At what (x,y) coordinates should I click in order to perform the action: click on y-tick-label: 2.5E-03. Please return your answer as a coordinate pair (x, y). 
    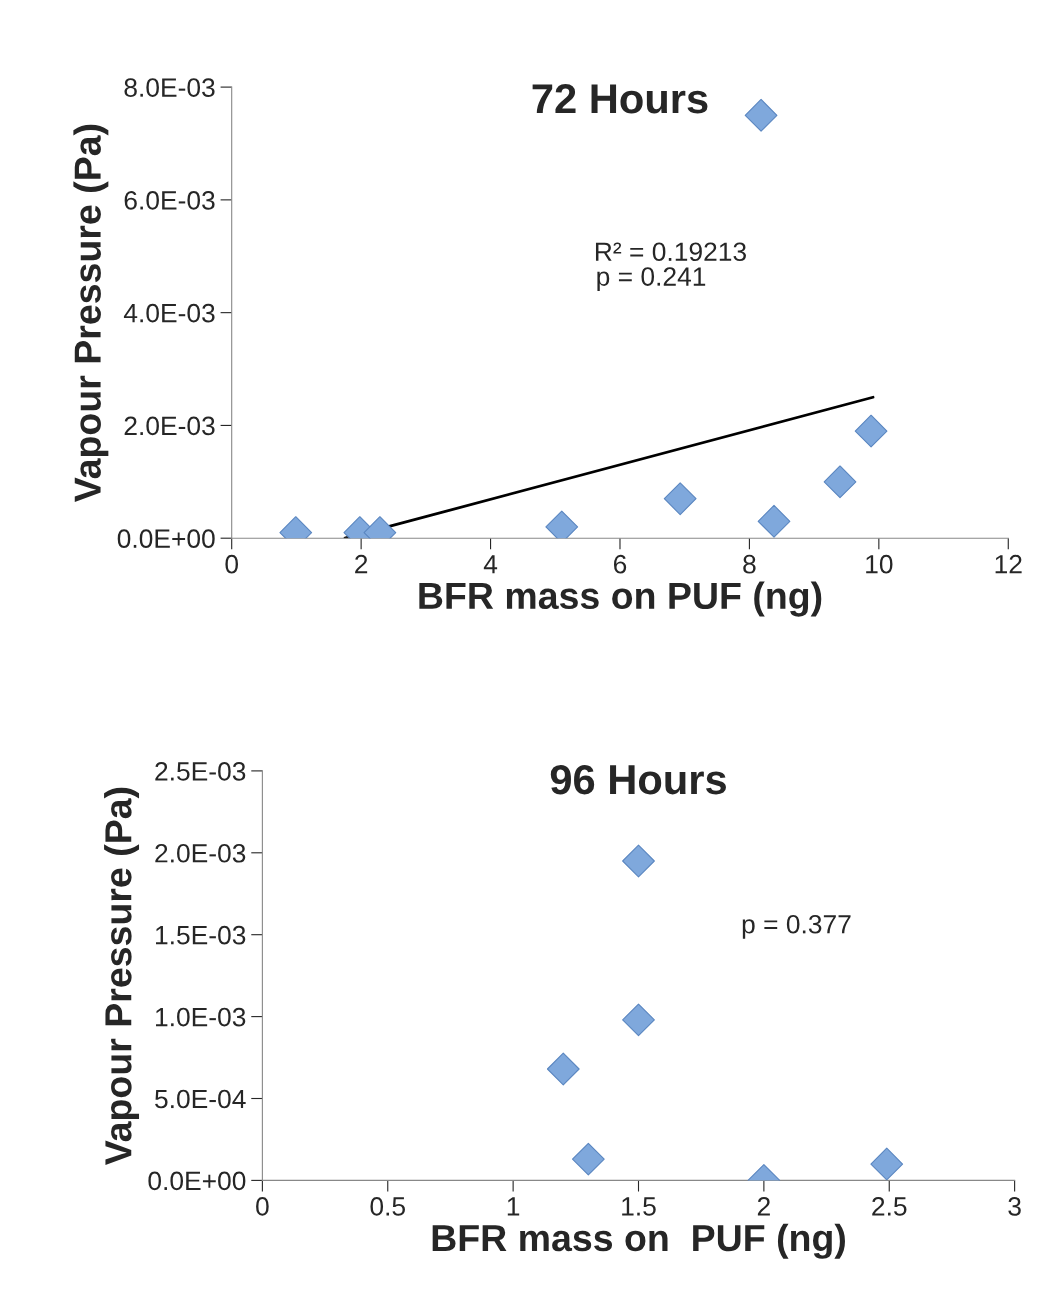
    Looking at the image, I should click on (200, 771).